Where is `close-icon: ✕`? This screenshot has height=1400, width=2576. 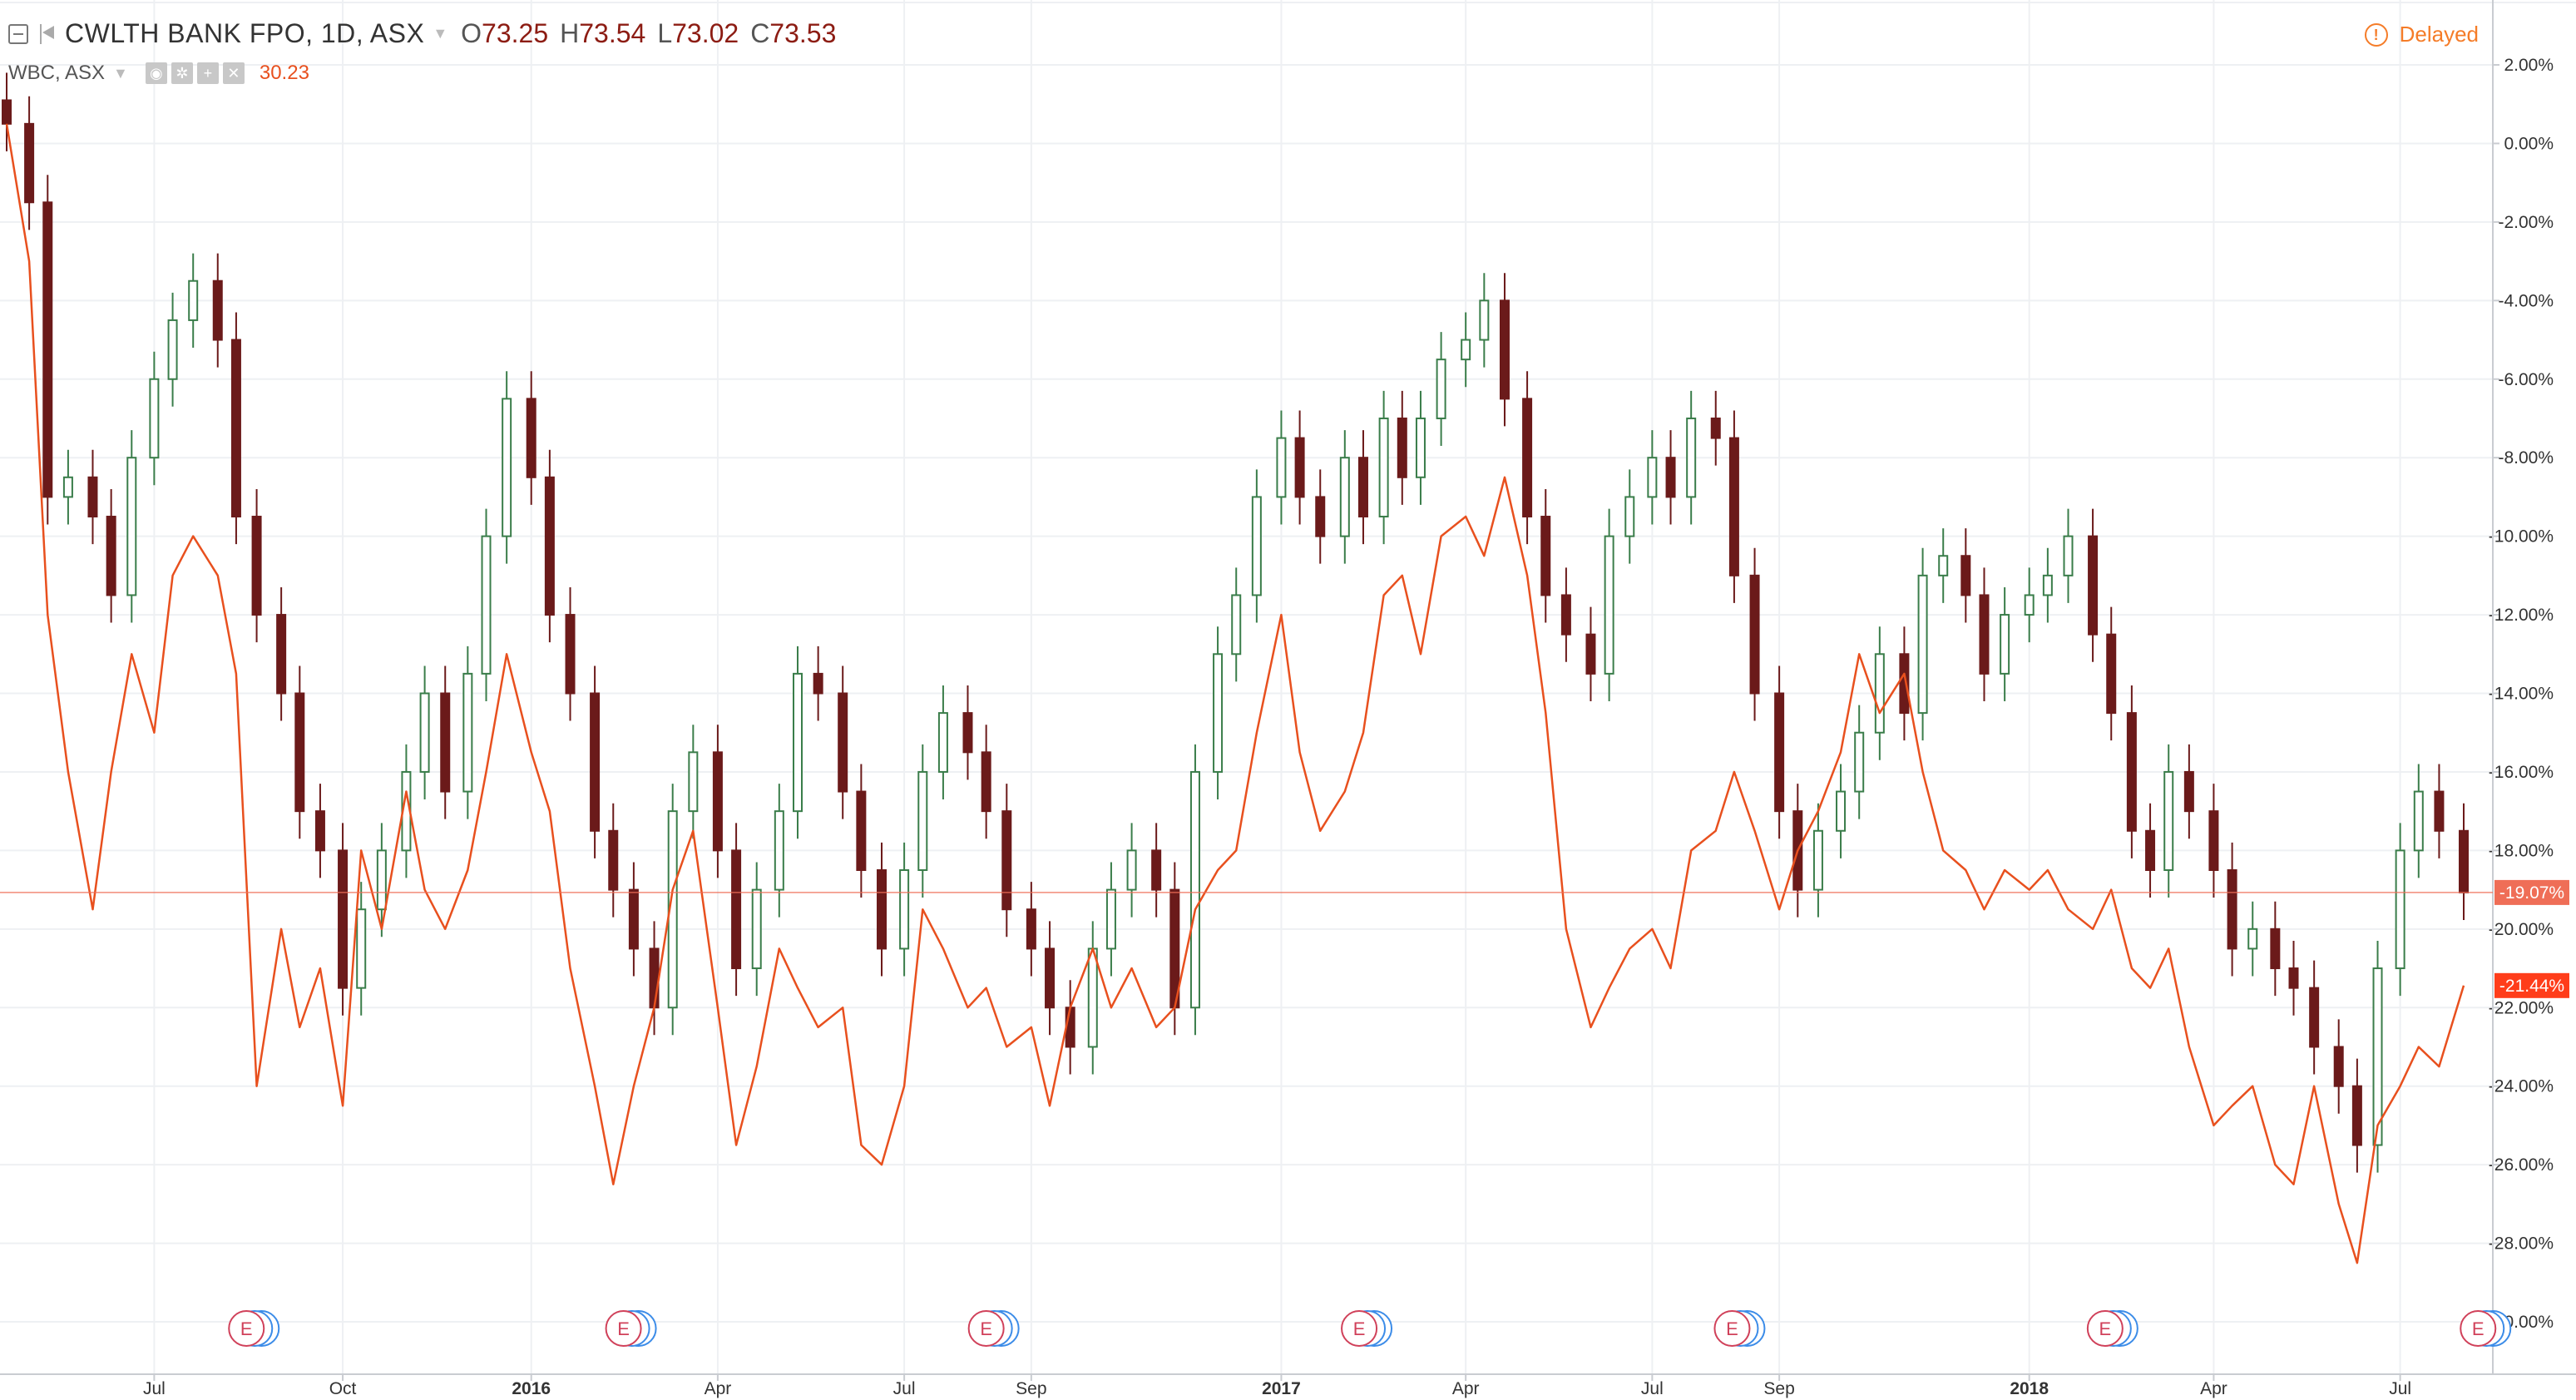 close-icon: ✕ is located at coordinates (233, 73).